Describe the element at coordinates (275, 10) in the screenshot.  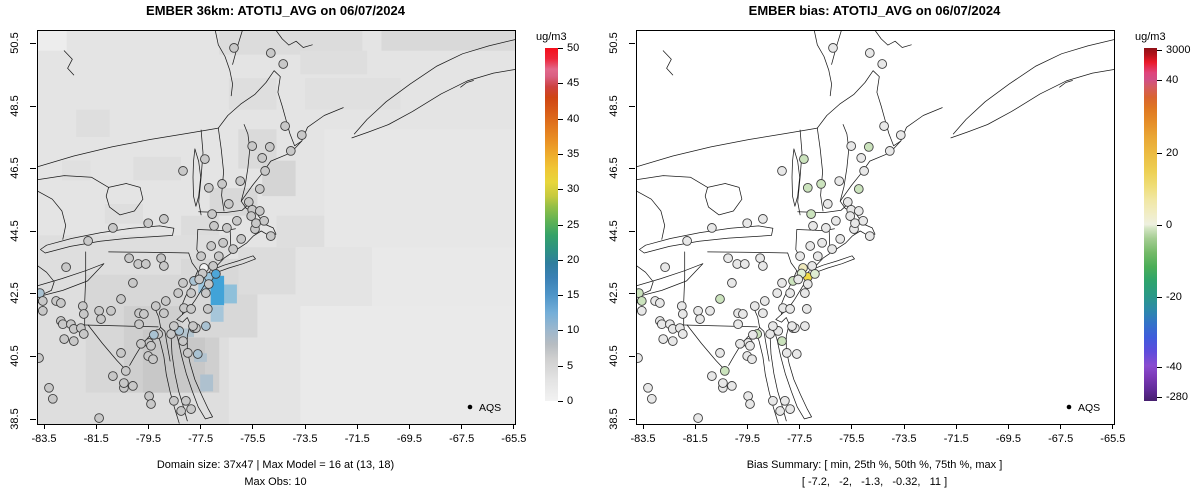
I see `left-panel-title: EMBER 36km: ATOTIJ_AVG on 06/07/2024` at that location.